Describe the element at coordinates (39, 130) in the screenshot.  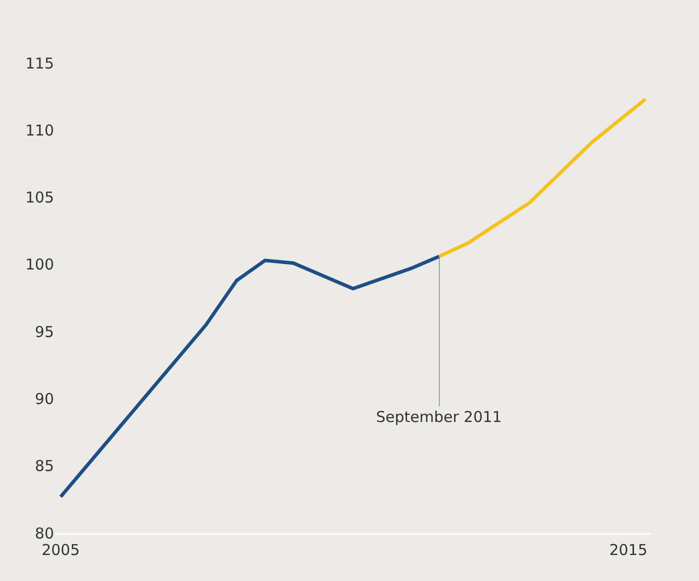
I see `y-tick-label: 110` at that location.